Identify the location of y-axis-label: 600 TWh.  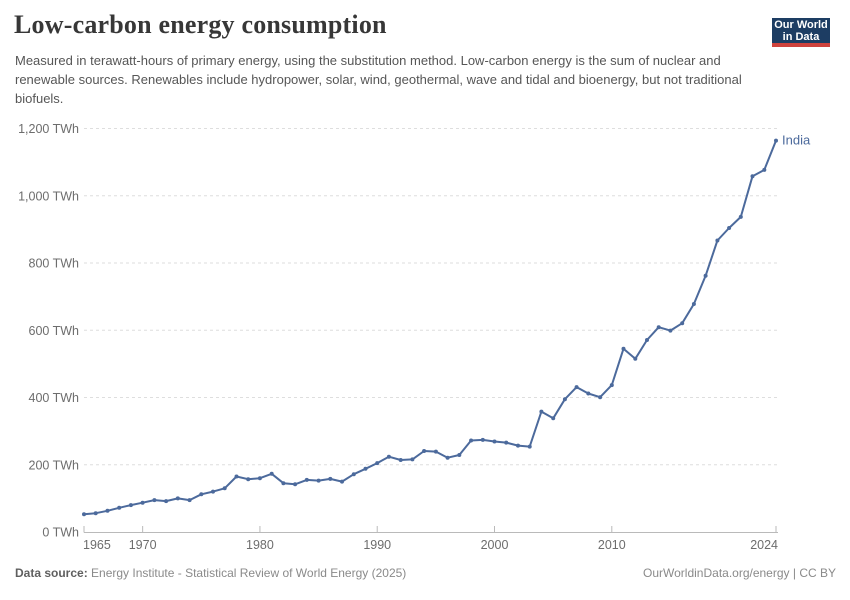
(54, 331).